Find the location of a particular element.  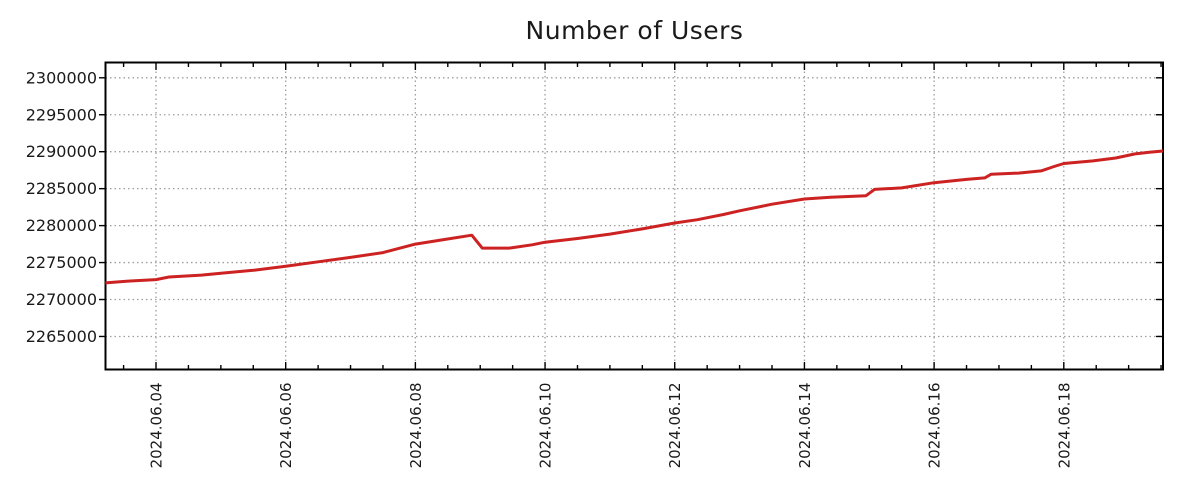

x-tick-label: 2024.06.16 is located at coordinates (935, 426).